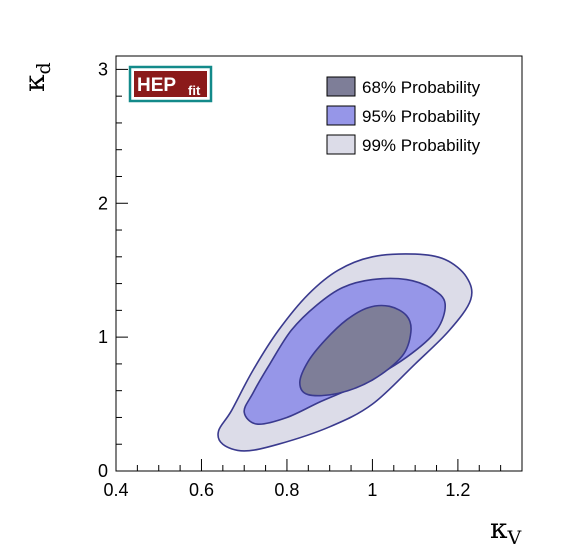  Describe the element at coordinates (34, 83) in the screenshot. I see `y-axis-symbol: κ` at that location.